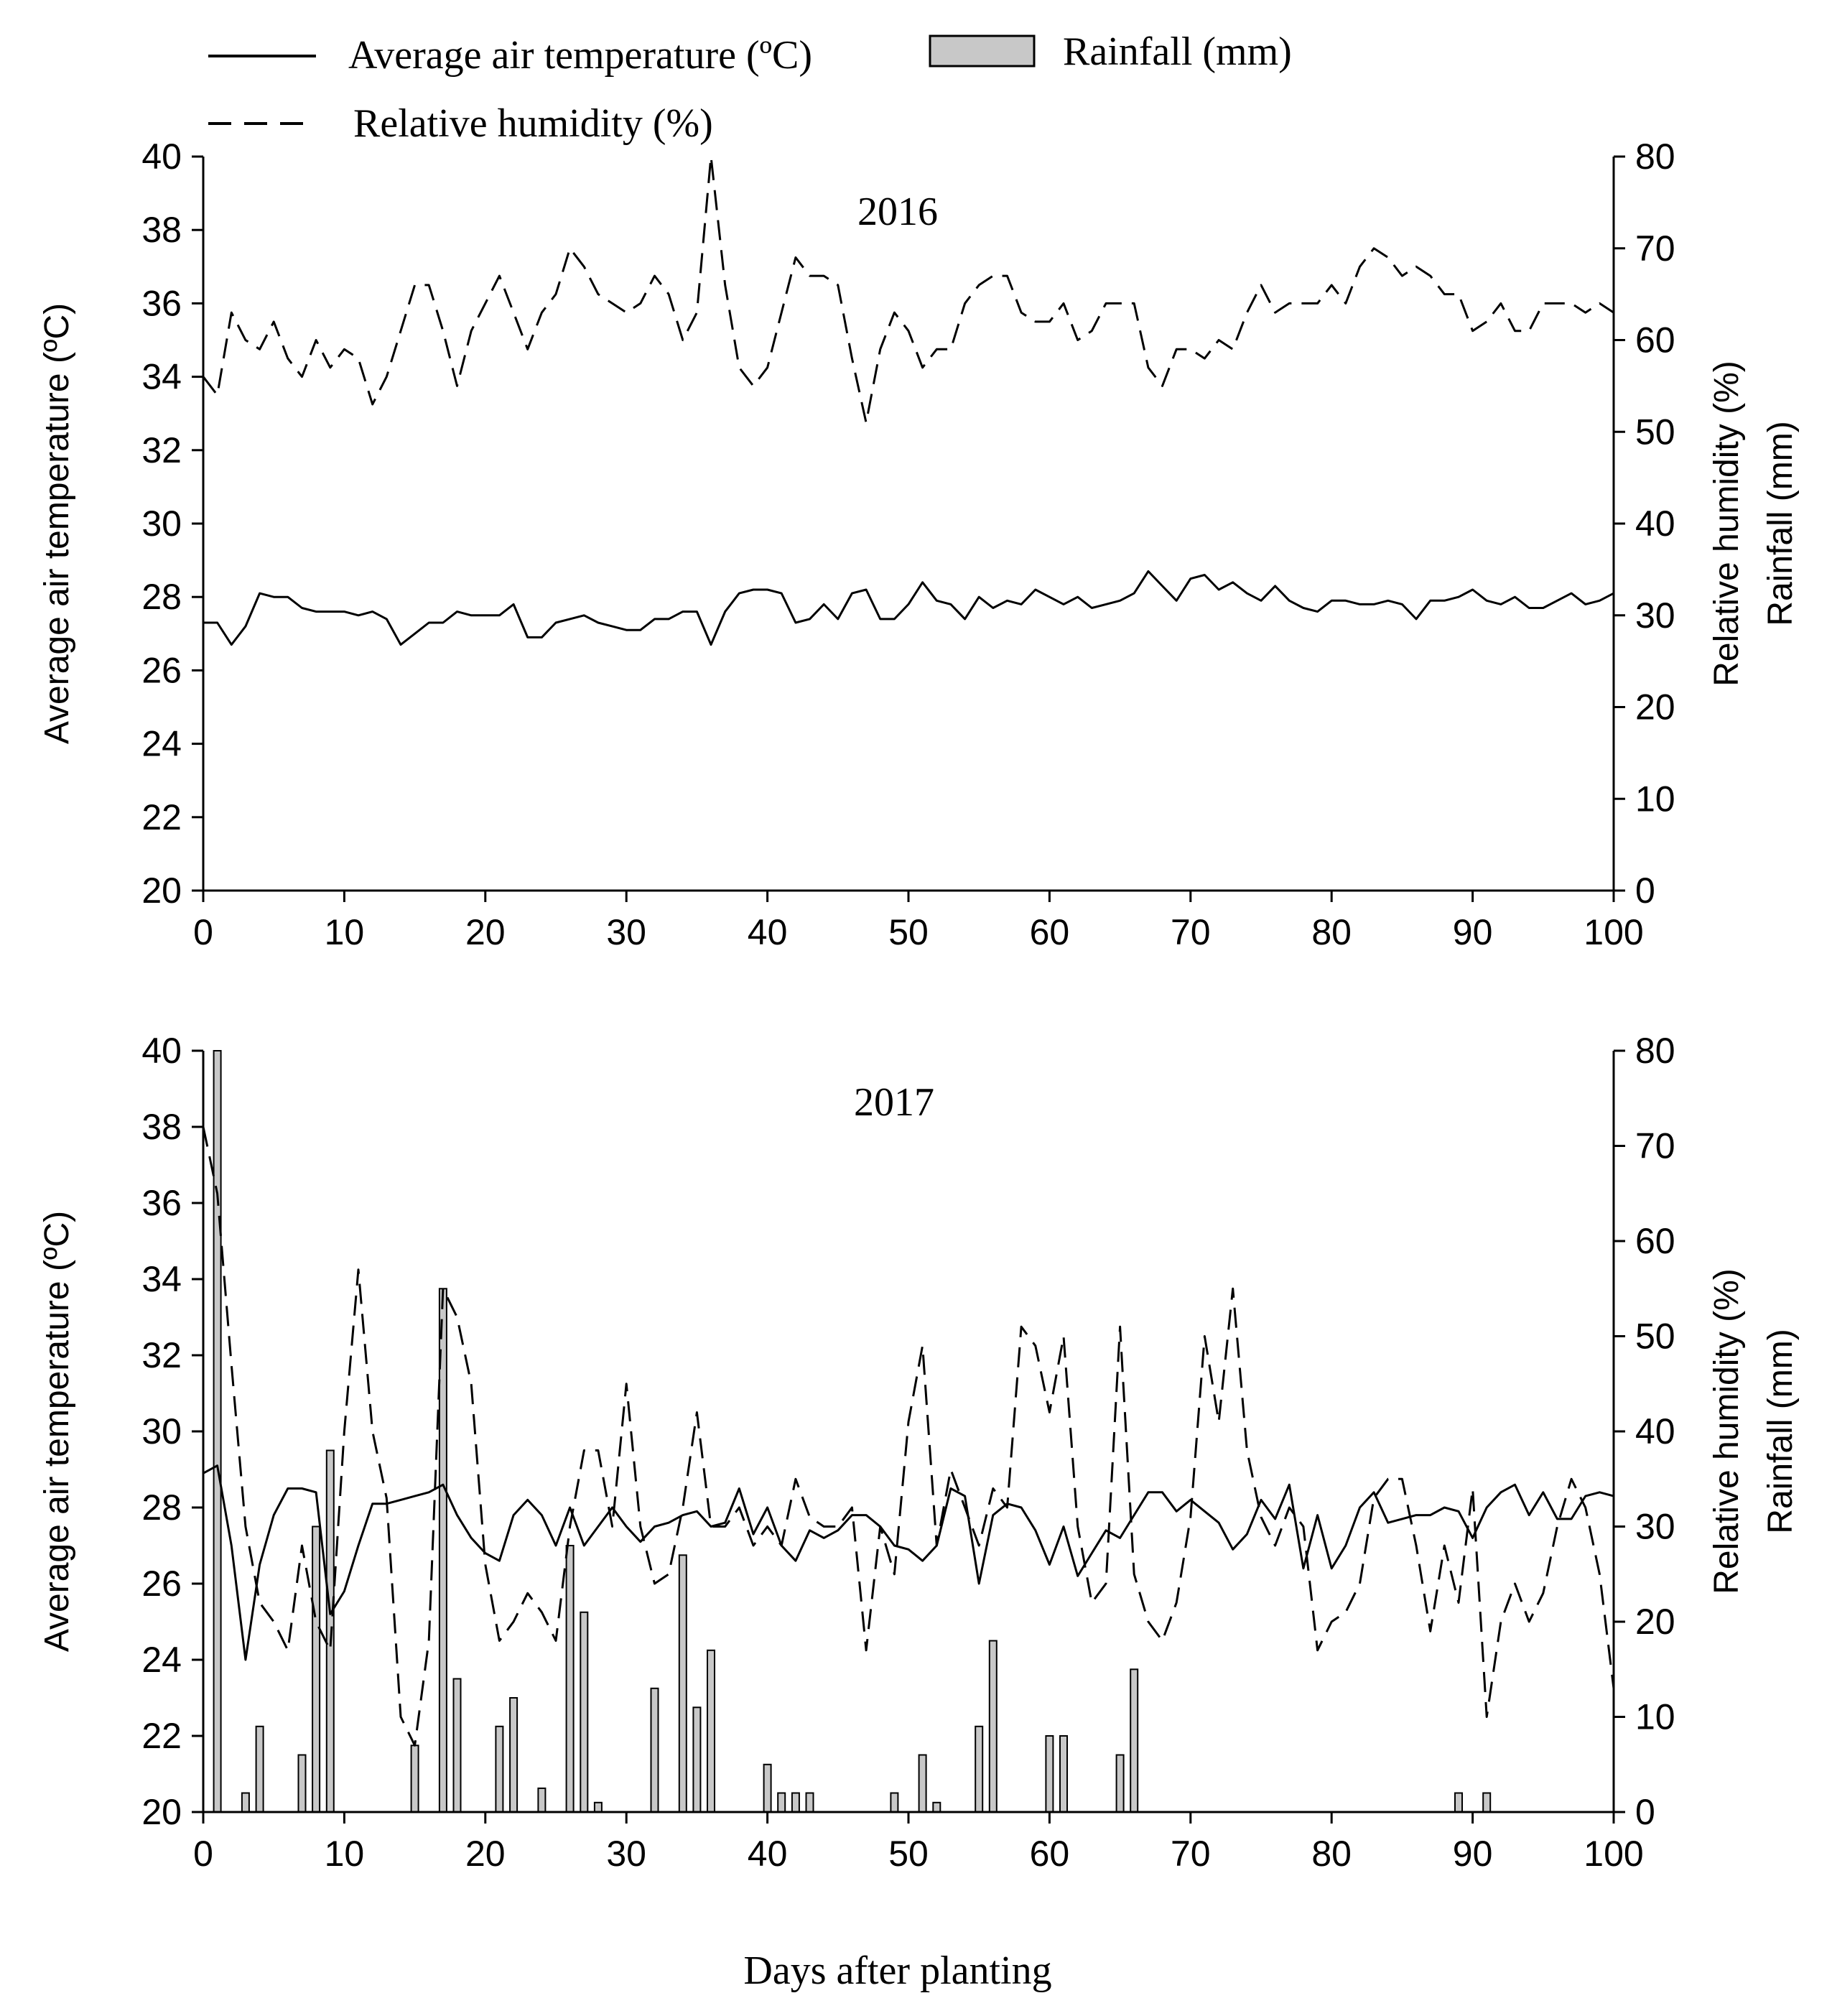 The image size is (1832, 2016). Describe the element at coordinates (897, 1970) in the screenshot. I see `x-axis-label: Days after planting` at that location.